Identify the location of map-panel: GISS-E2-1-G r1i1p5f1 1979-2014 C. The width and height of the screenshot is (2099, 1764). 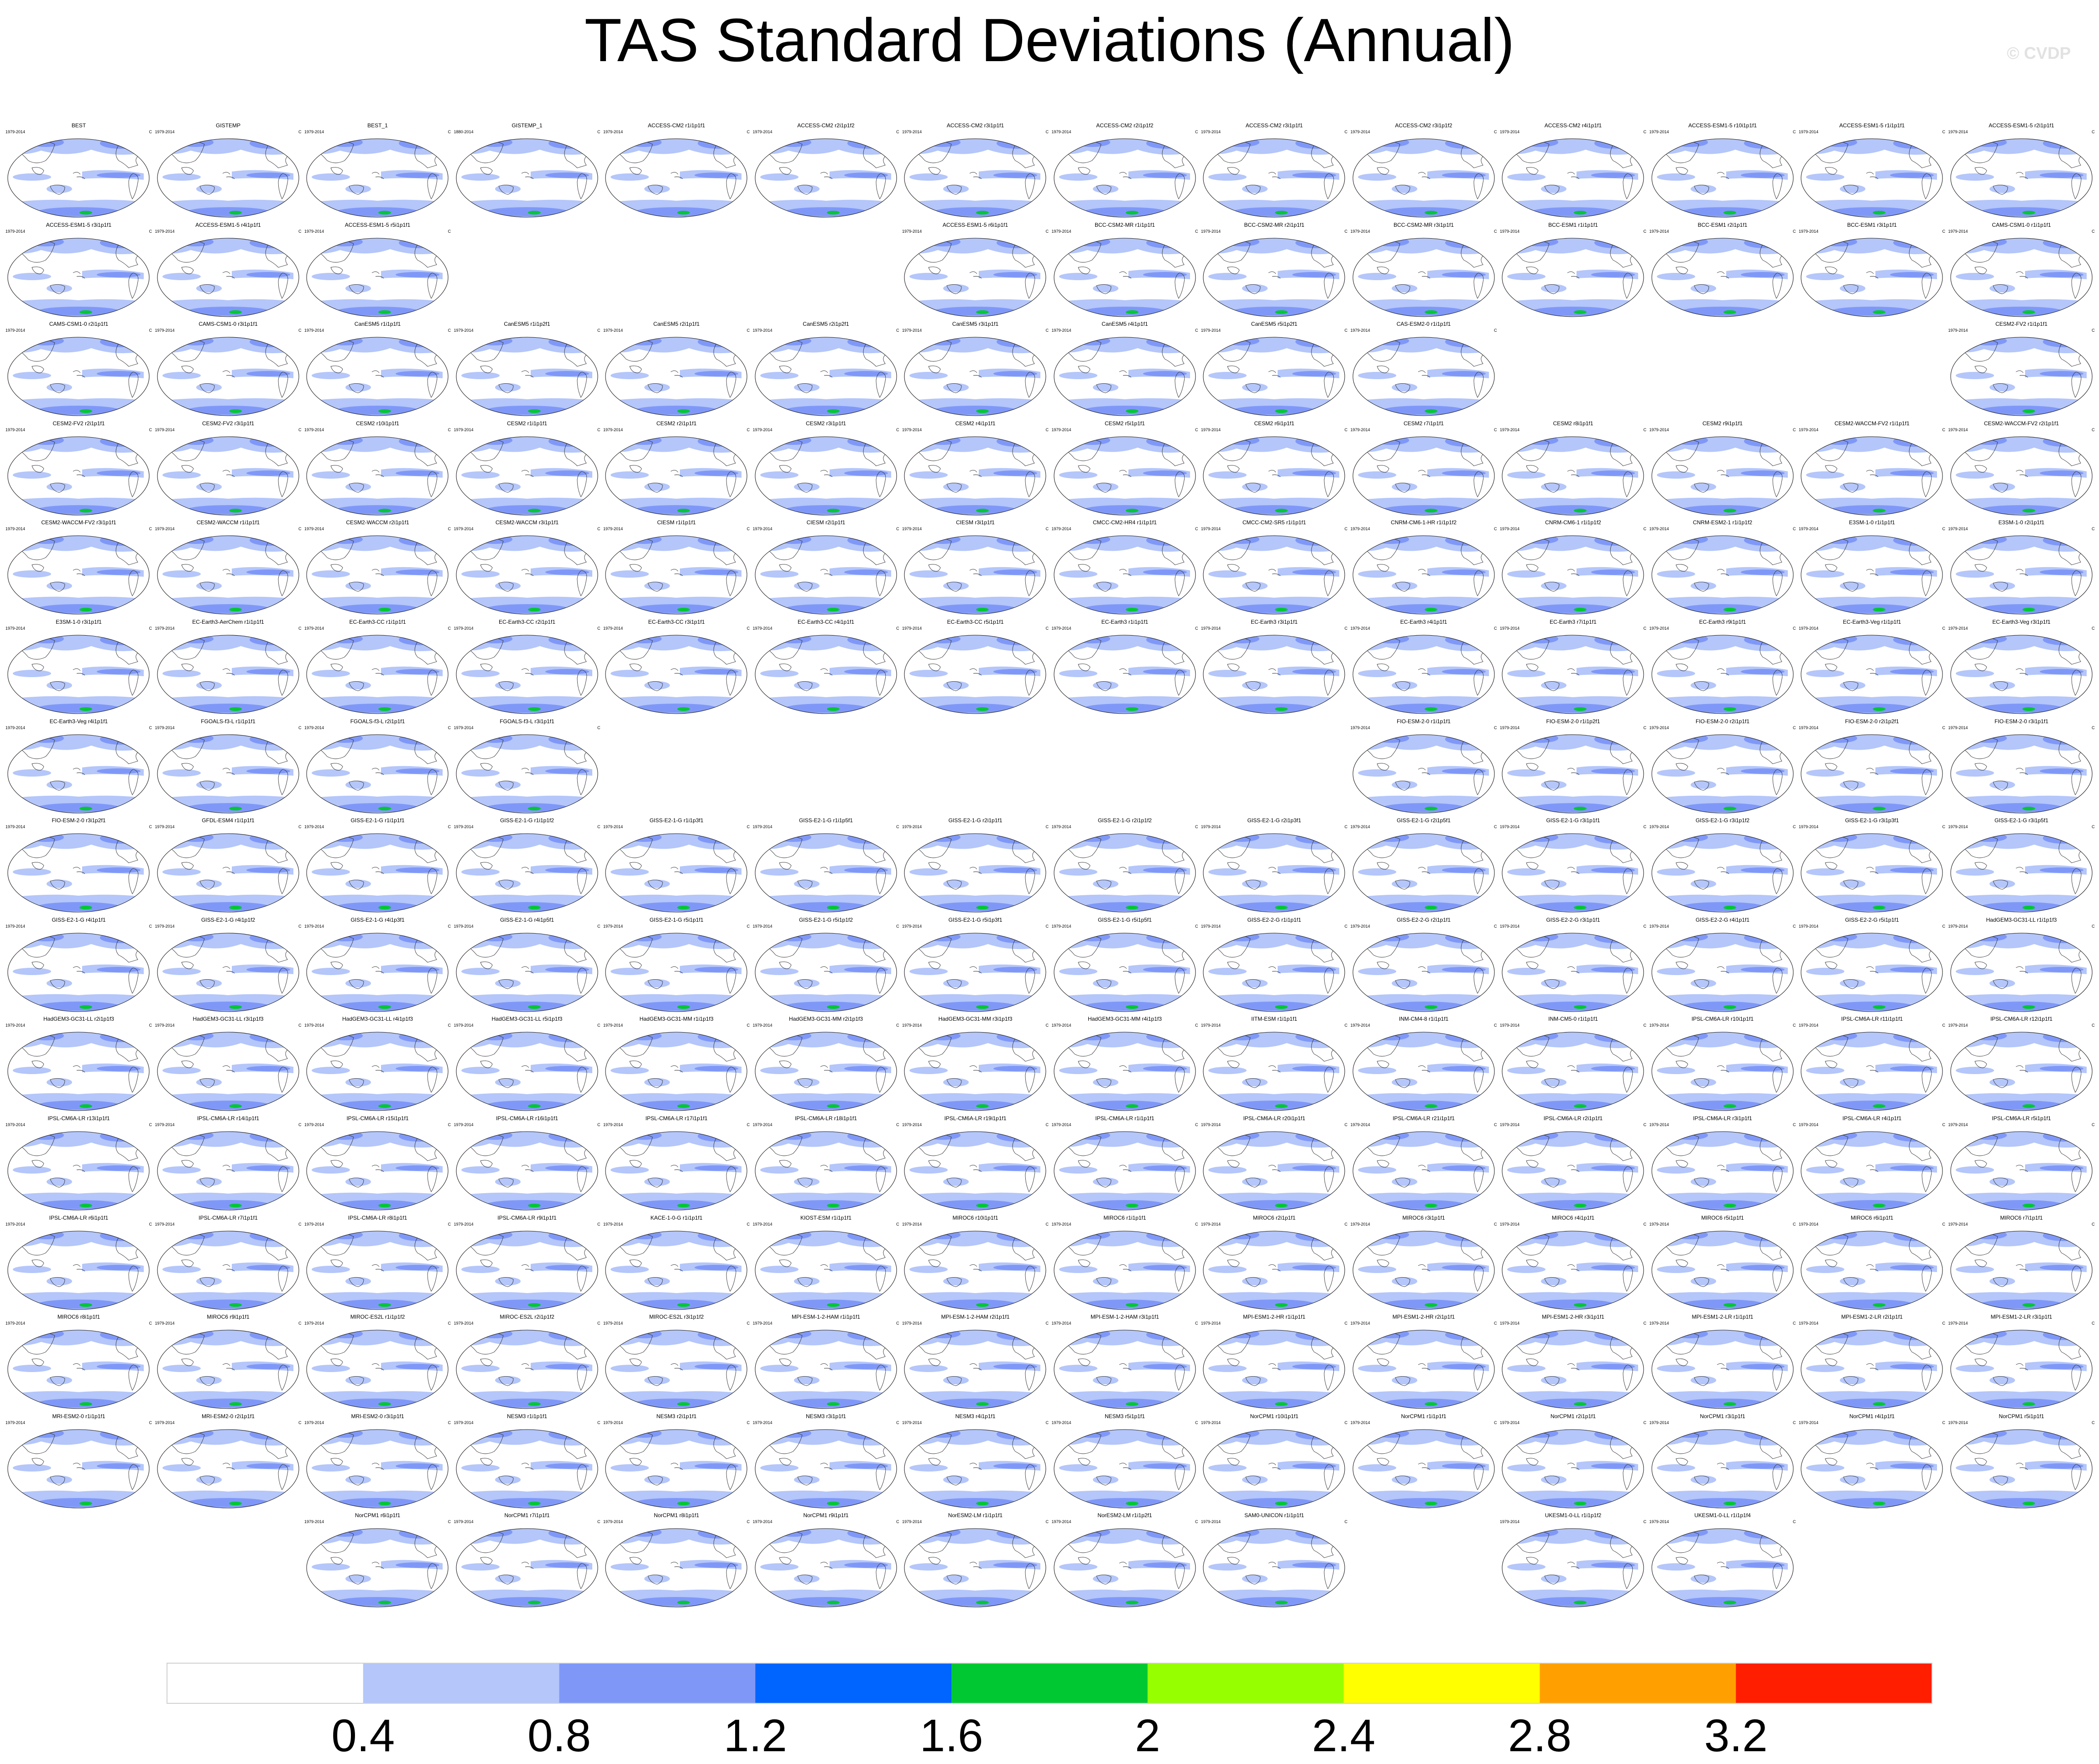
(826, 866).